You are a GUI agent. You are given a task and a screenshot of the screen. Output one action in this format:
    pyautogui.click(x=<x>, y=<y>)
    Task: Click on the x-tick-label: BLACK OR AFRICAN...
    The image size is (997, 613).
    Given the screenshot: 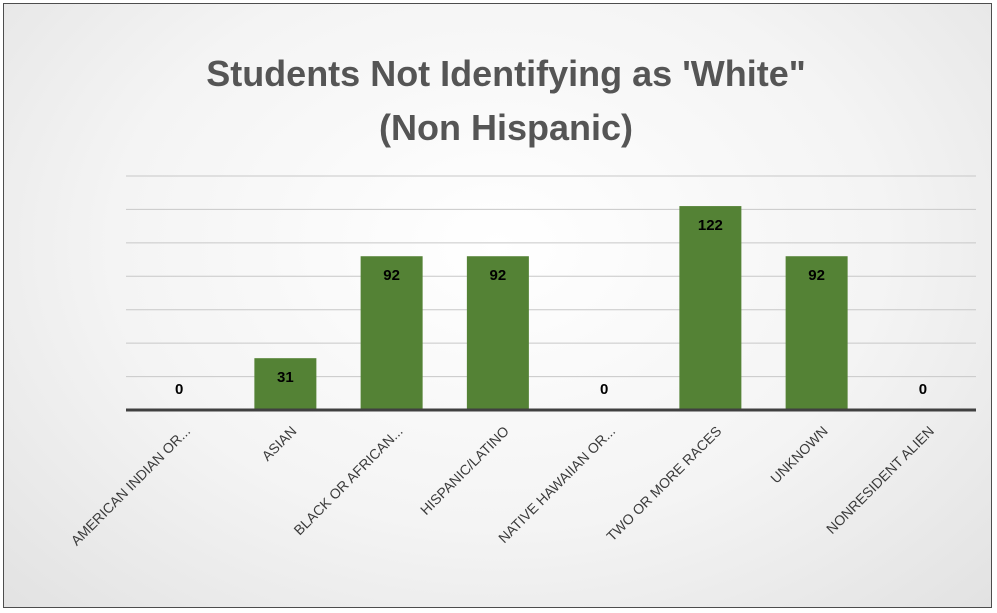 What is the action you would take?
    pyautogui.click(x=347, y=480)
    